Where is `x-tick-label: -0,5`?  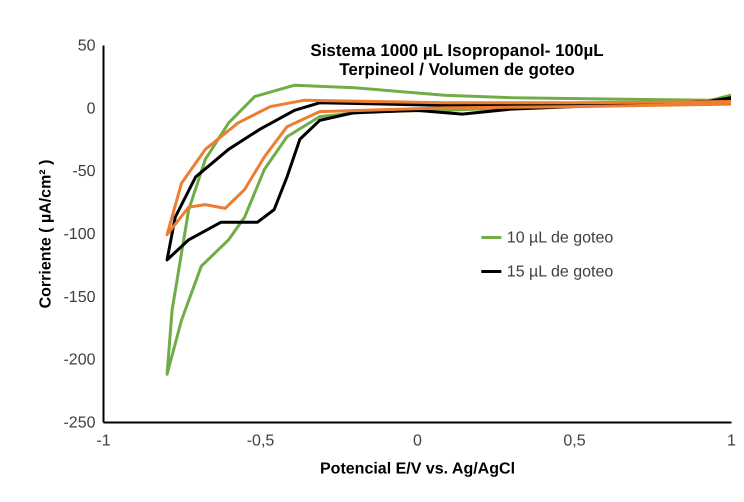
x-tick-label: -0,5 is located at coordinates (260, 441).